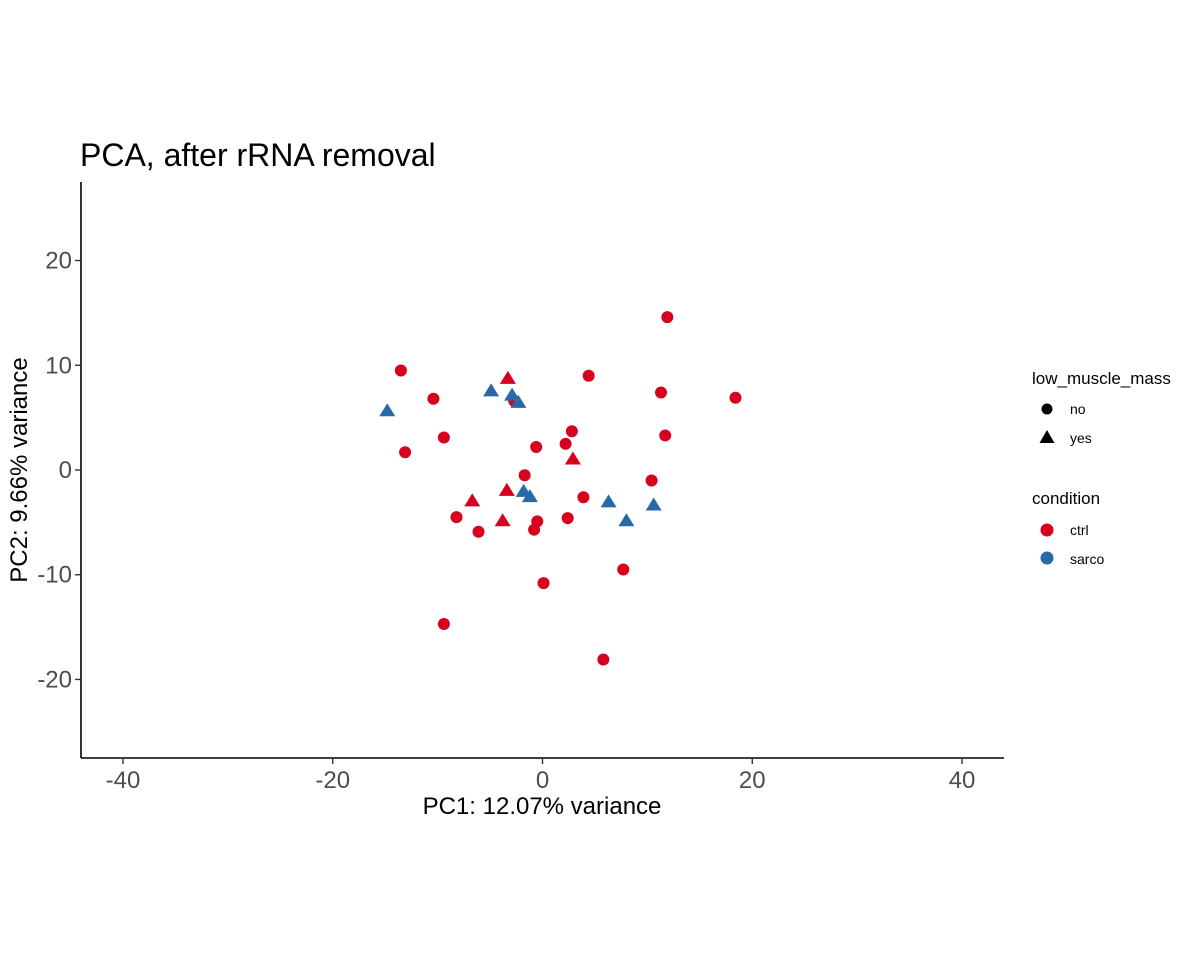 Image resolution: width=1200 pixels, height=960 pixels. Describe the element at coordinates (962, 780) in the screenshot. I see `x-tick-label: 40` at that location.